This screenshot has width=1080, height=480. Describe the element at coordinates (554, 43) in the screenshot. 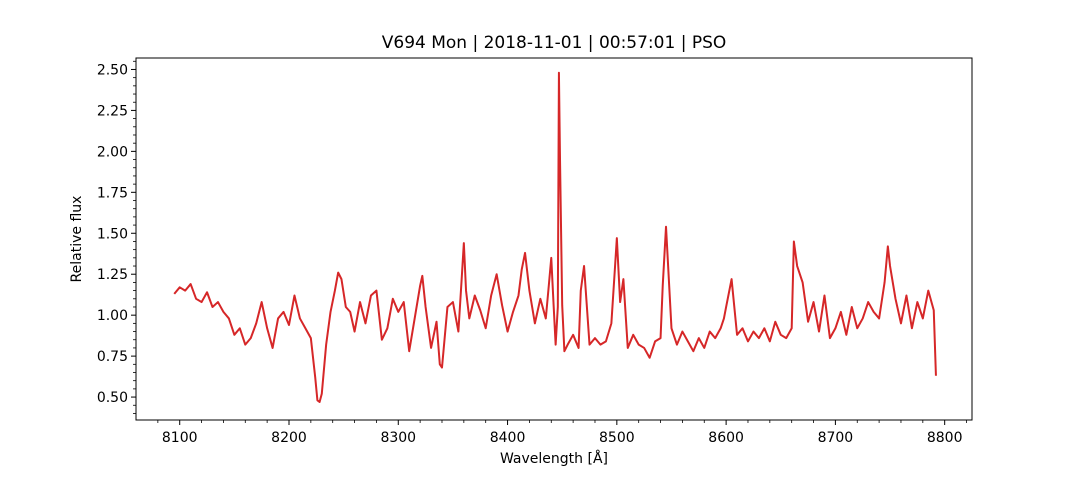

I see `chart-title: V694 Mon | 2018-11-01 | 00:57:01 | PSO` at that location.